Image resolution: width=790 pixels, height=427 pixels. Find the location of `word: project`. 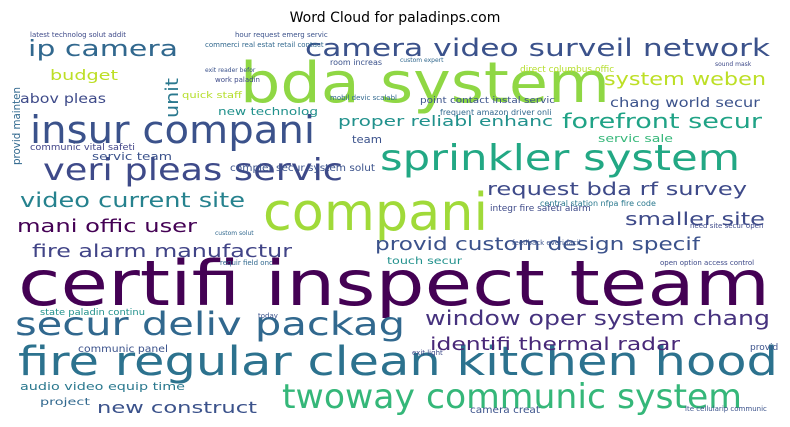

word: project is located at coordinates (65, 402).